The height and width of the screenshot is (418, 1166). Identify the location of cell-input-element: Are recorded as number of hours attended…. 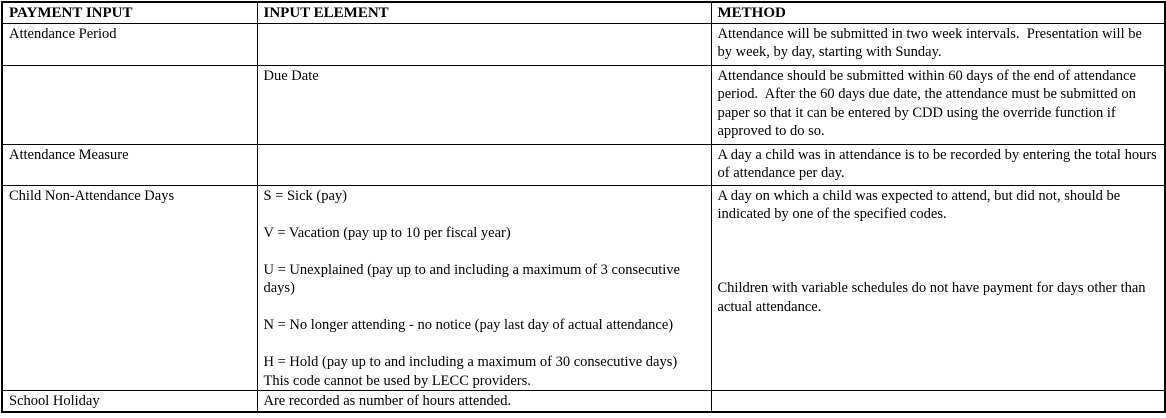
(484, 401).